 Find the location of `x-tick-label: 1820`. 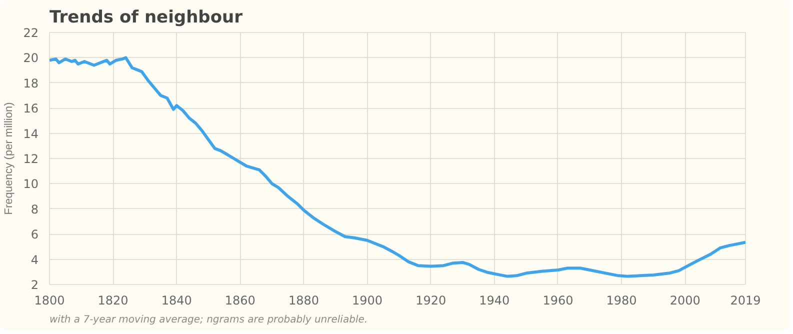

x-tick-label: 1820 is located at coordinates (113, 301).